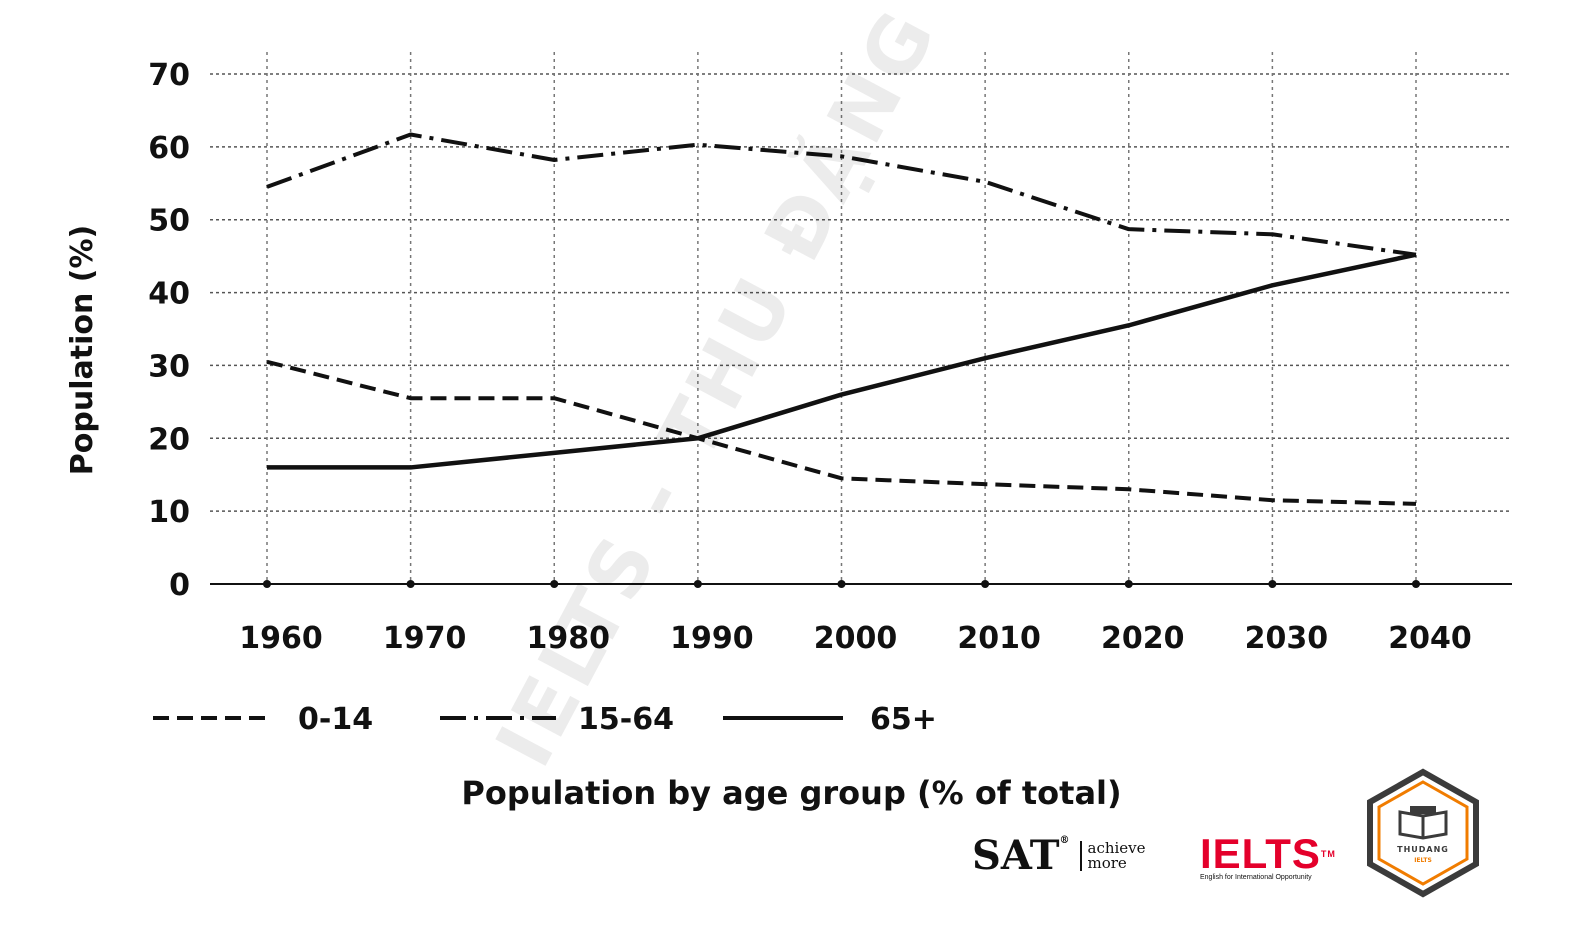 This screenshot has width=1583, height=938. What do you see at coordinates (554, 584) in the screenshot?
I see `x-dot-1980` at bounding box center [554, 584].